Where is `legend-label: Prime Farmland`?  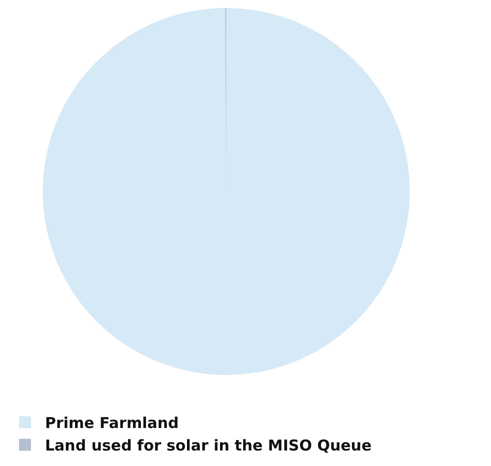
legend-label: Prime Farmland is located at coordinates (112, 423).